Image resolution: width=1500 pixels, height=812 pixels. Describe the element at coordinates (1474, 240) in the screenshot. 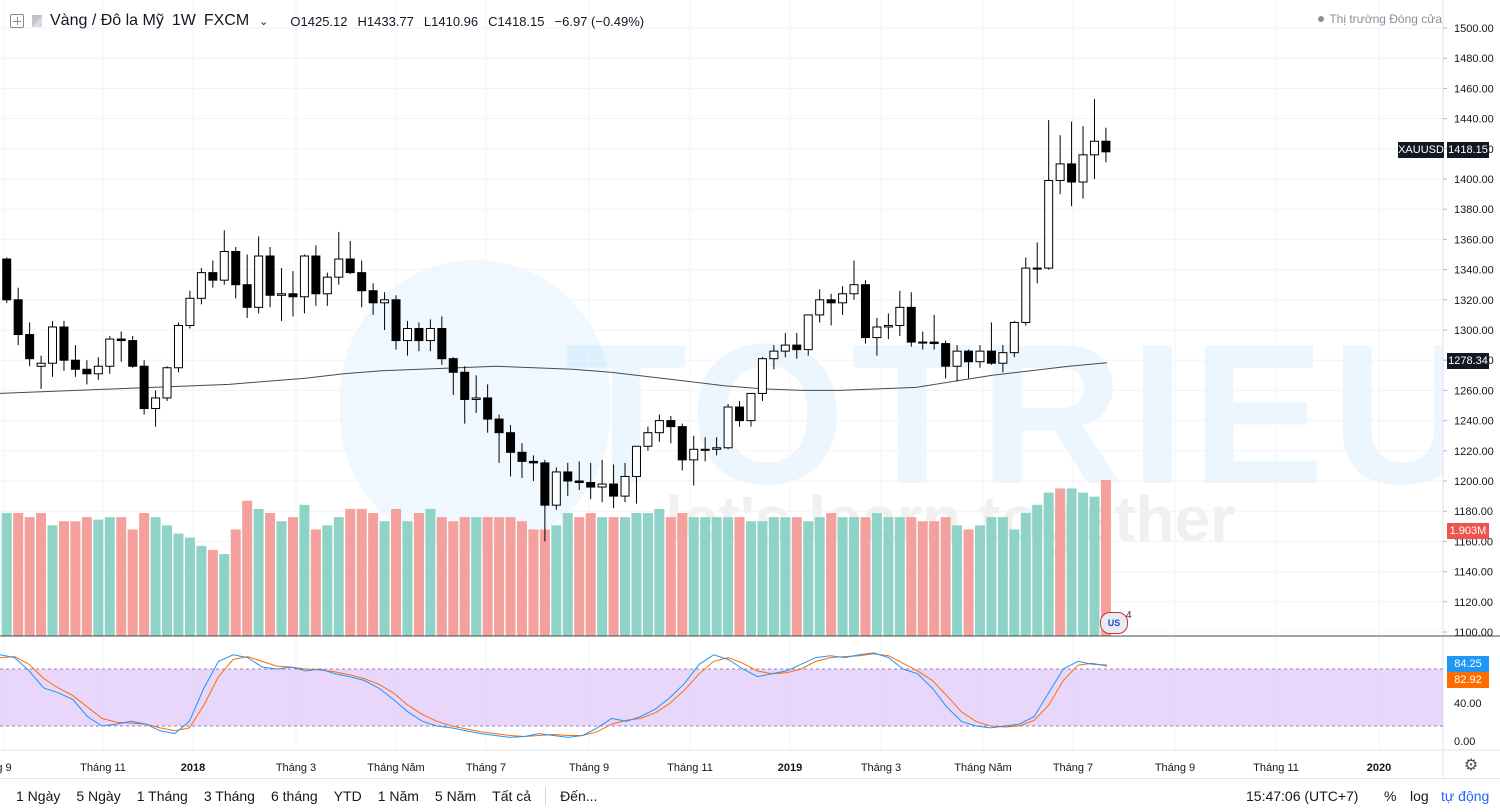

I see `price-tick-label: 1360.00` at that location.